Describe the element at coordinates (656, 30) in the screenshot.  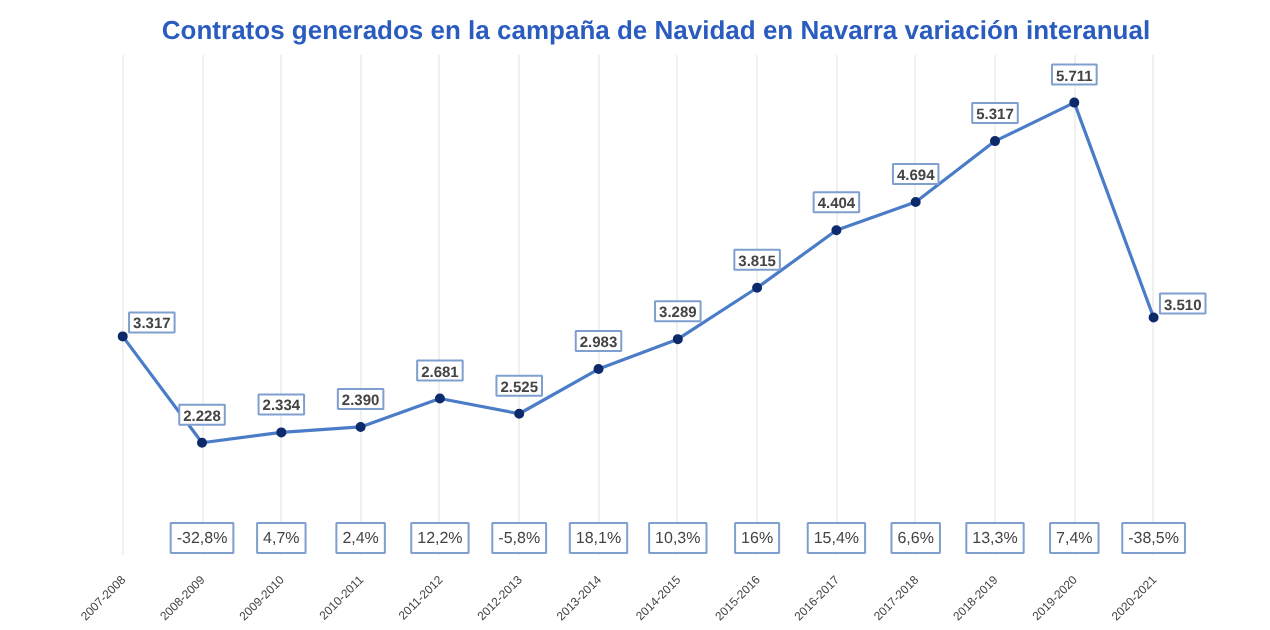
I see `chart-title: Contratos generados en la campaña de Navidad en Navarra variación interanual` at that location.